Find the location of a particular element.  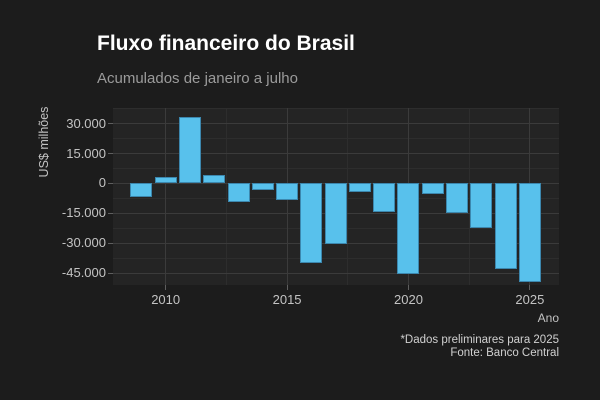

bar-2009 is located at coordinates (141, 190).